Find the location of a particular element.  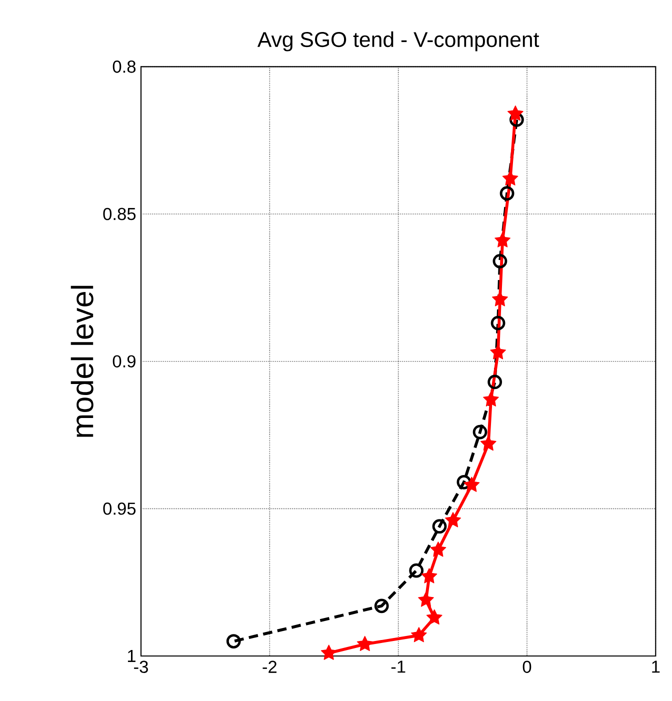

x-tick-label: -2 is located at coordinates (269, 666).